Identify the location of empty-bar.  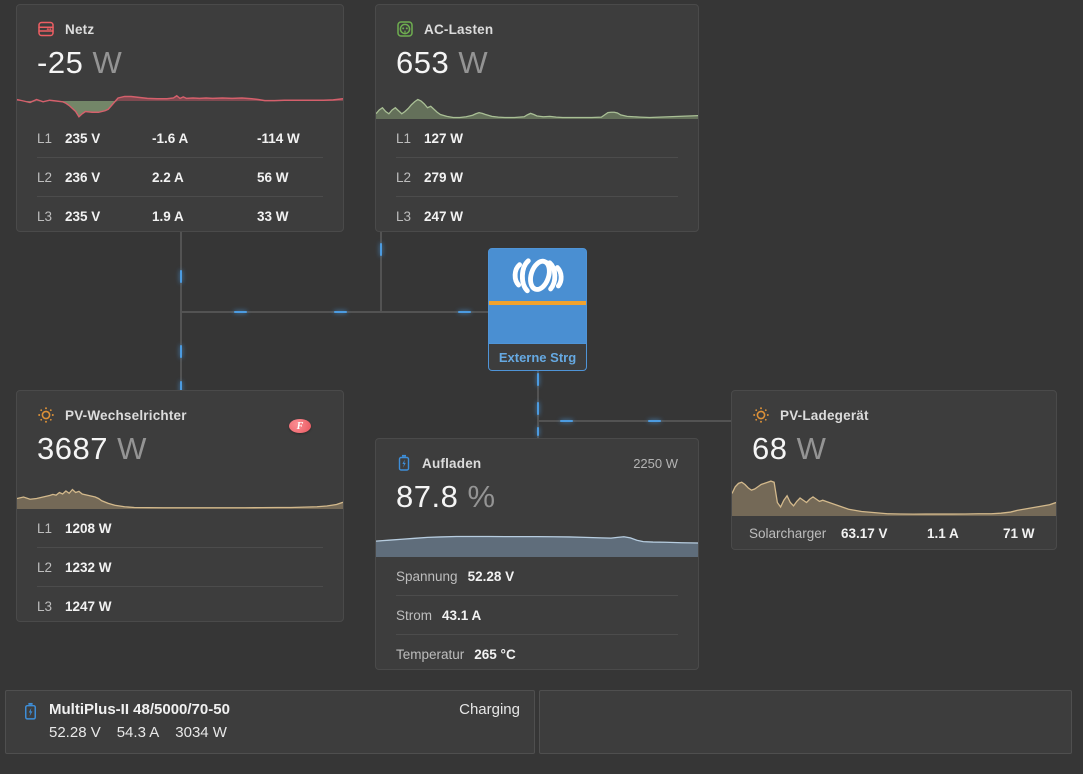
(805, 722).